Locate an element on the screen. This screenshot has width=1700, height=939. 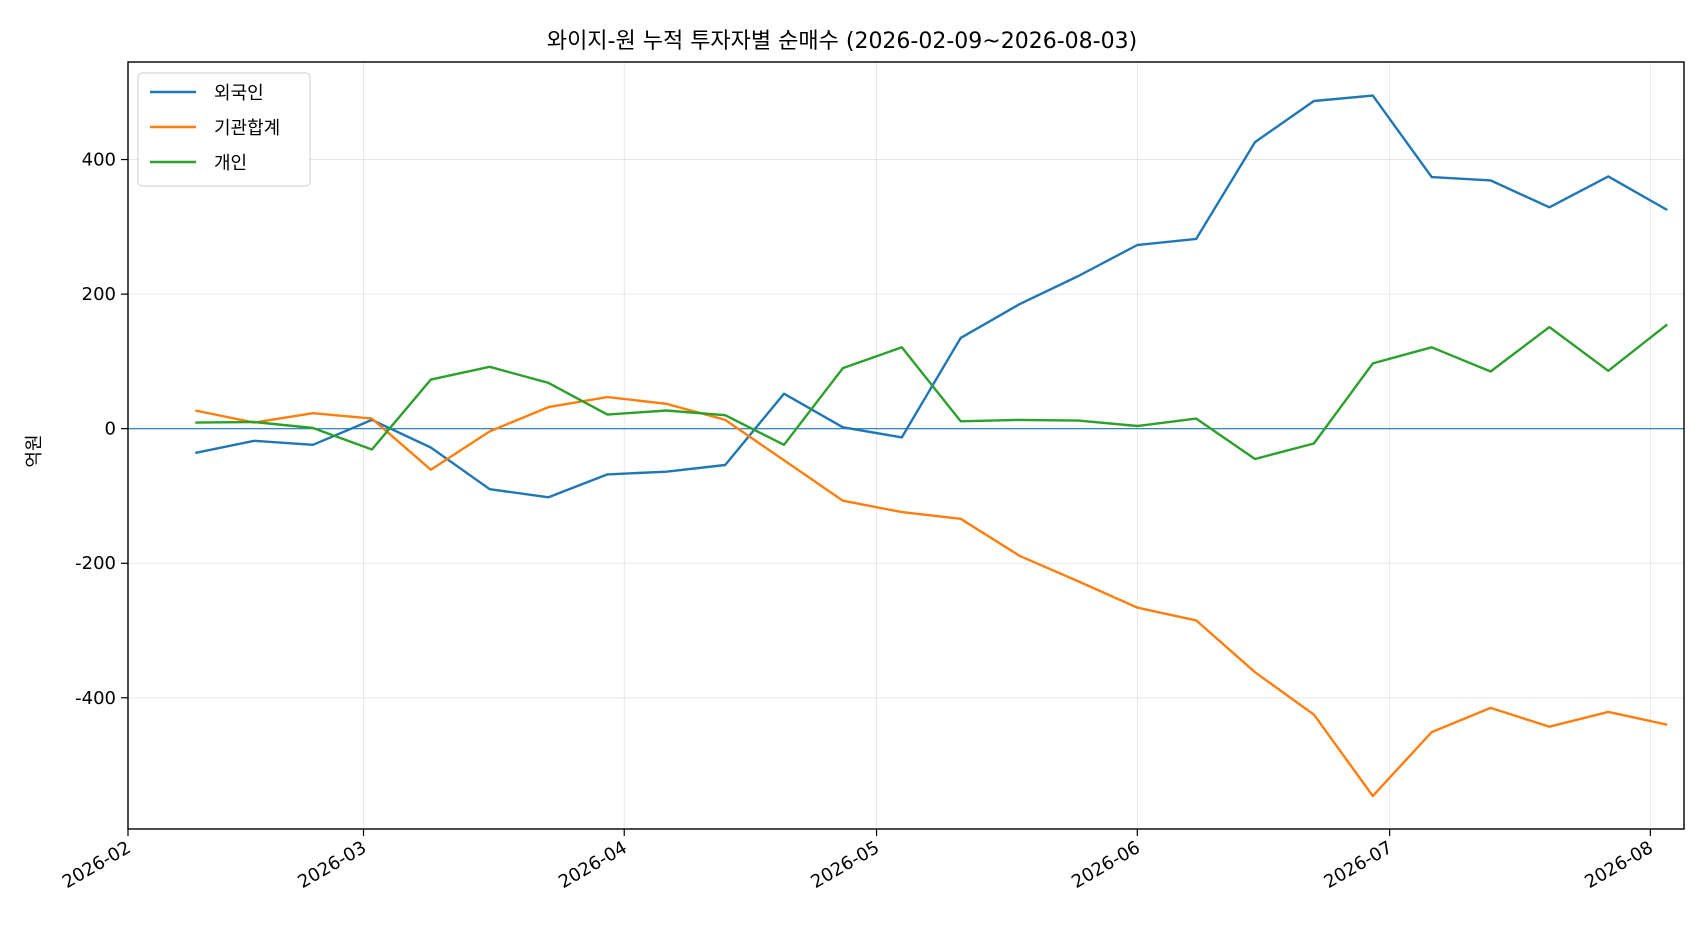
y-tick-label: 200 is located at coordinates (99, 294).